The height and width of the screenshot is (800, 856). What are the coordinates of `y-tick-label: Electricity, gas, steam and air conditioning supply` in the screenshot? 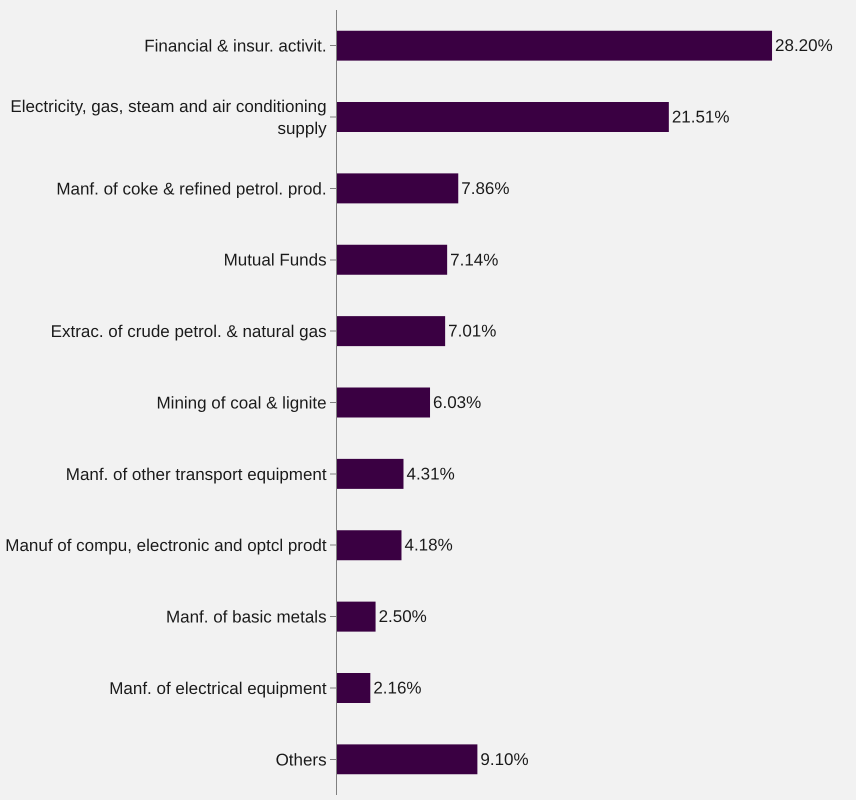 It's located at (169, 117).